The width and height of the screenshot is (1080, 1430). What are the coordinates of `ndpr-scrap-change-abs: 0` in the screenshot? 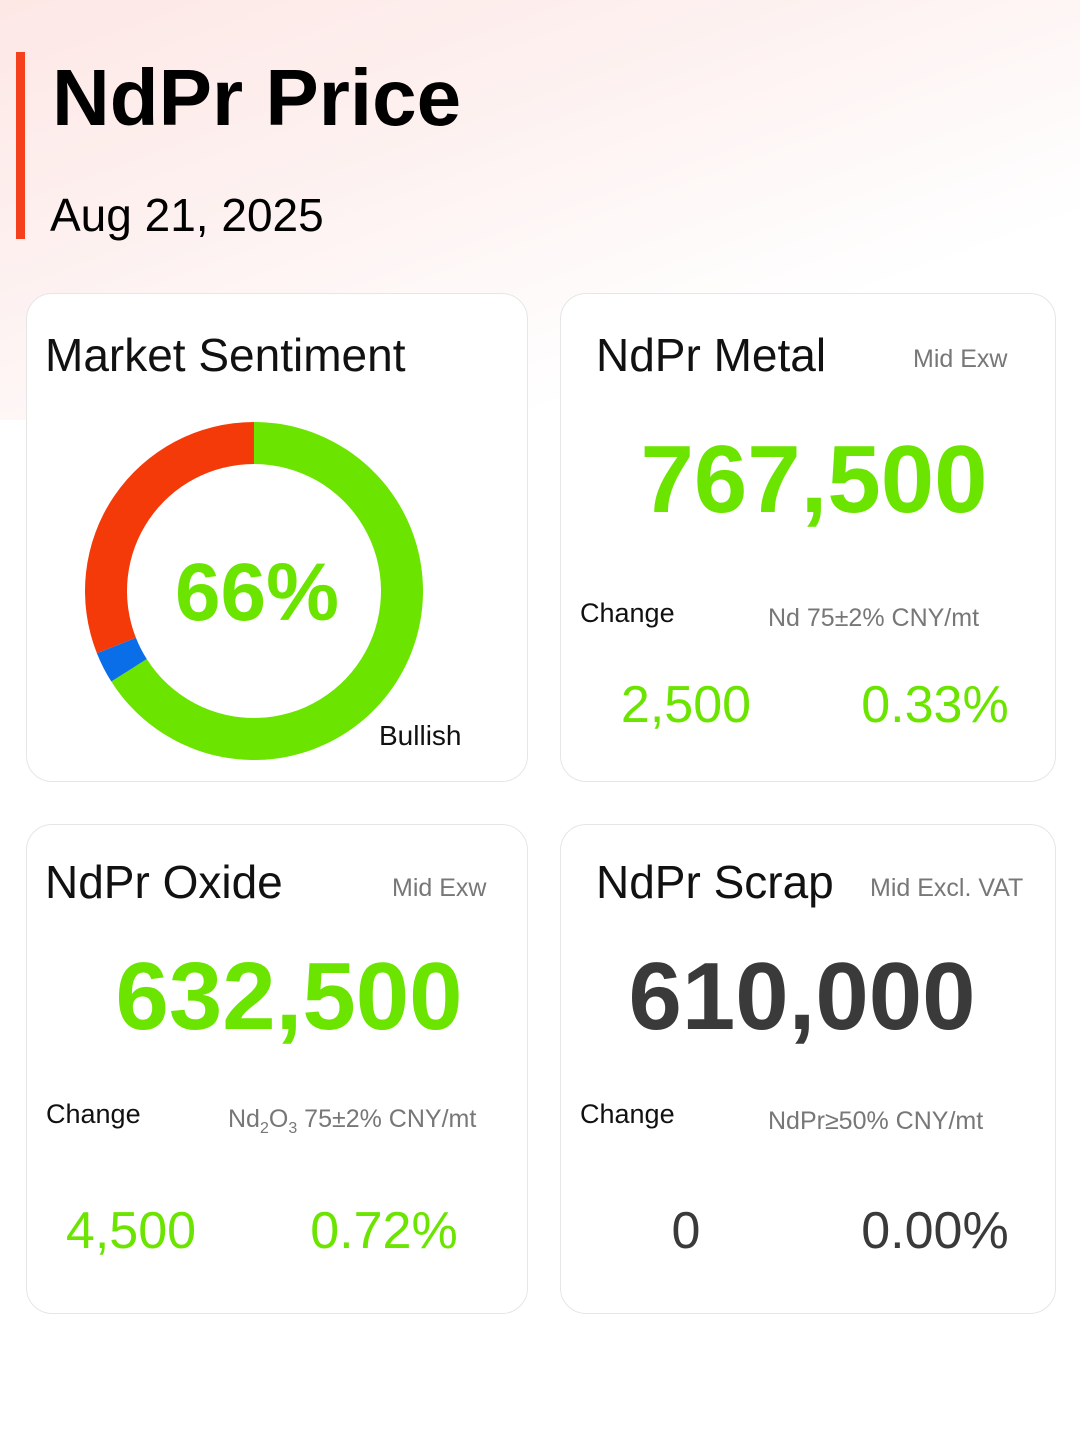 It's located at (686, 1231).